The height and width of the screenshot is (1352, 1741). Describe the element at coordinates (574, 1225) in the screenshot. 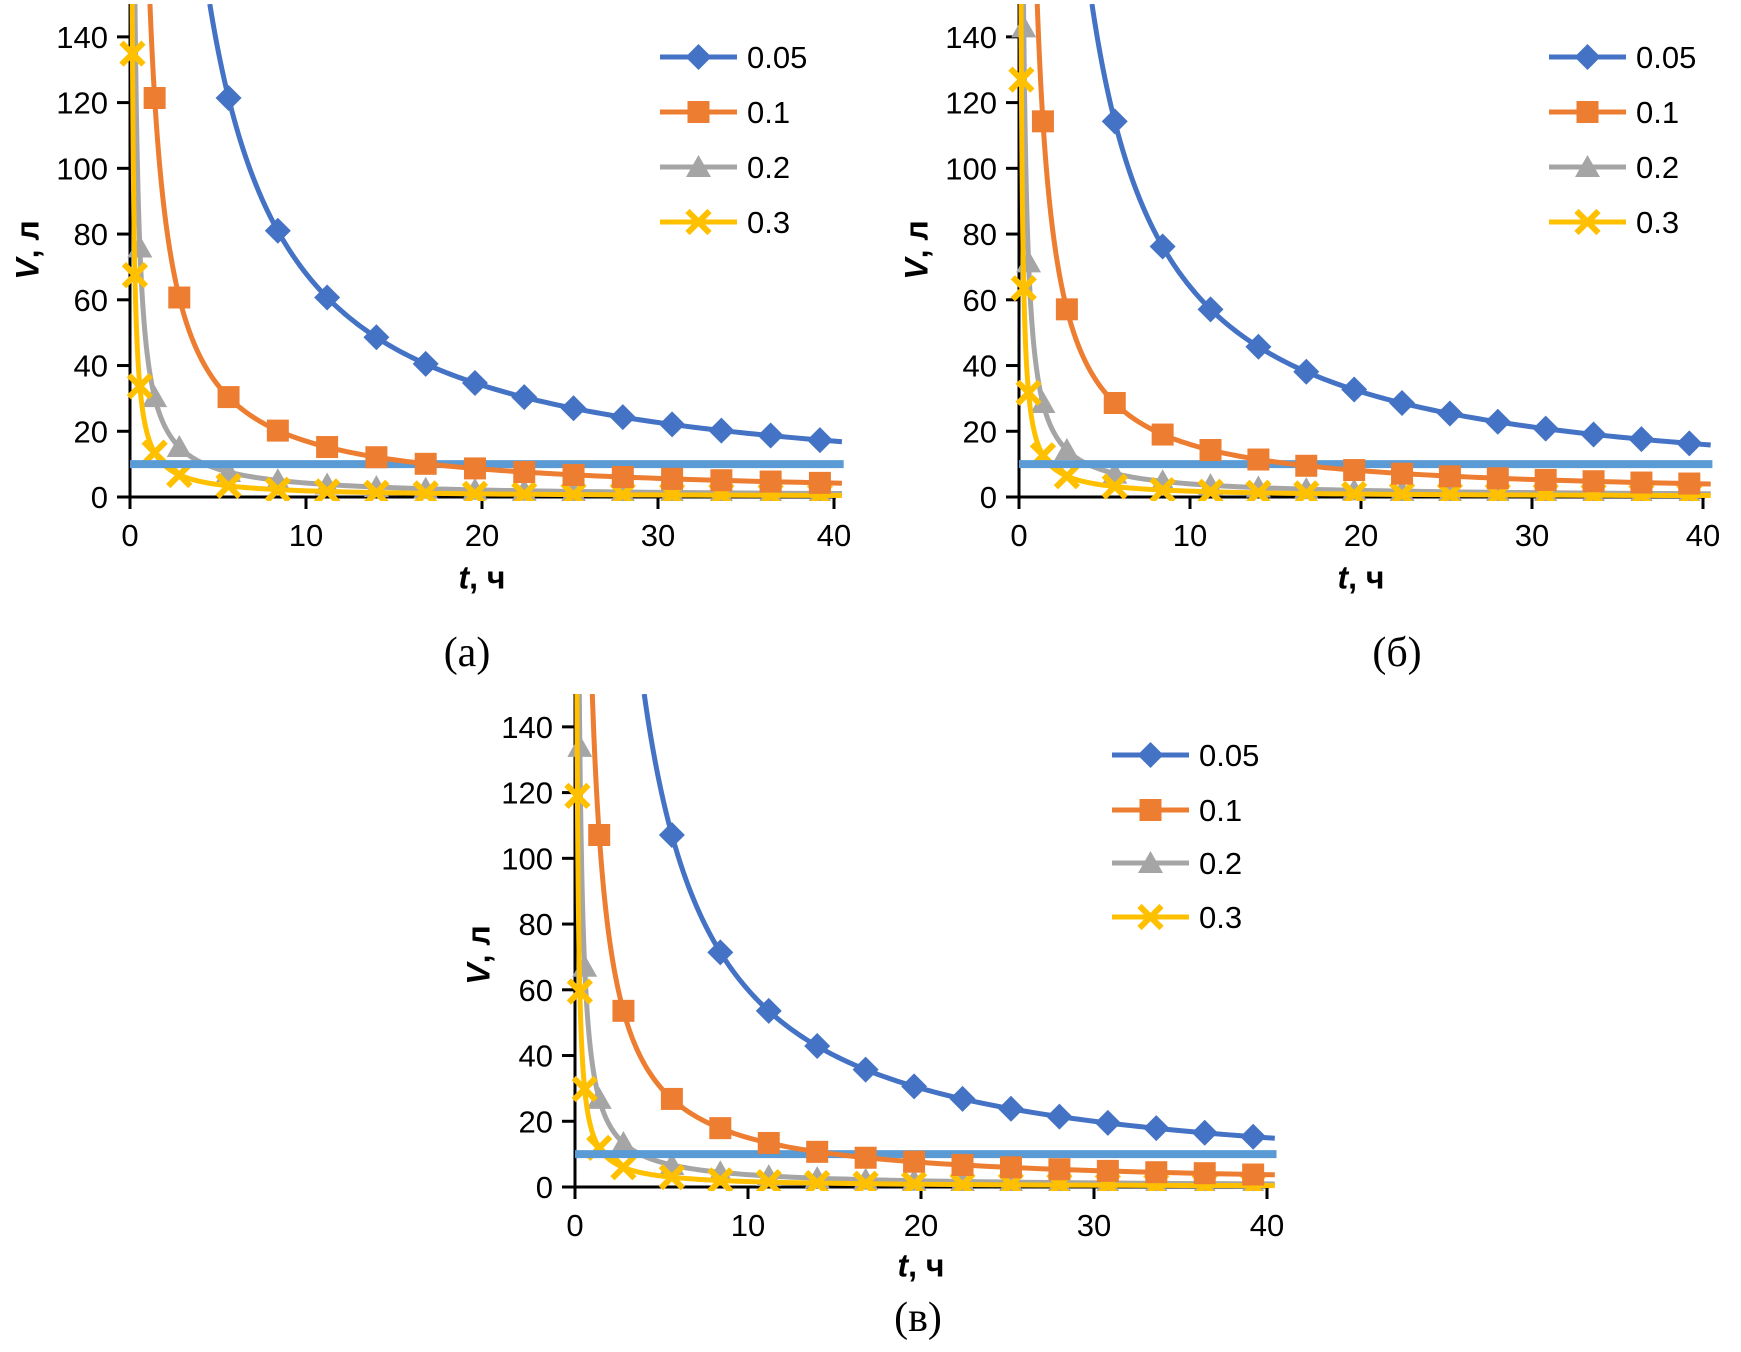

I see `x-tick-label: 0` at that location.